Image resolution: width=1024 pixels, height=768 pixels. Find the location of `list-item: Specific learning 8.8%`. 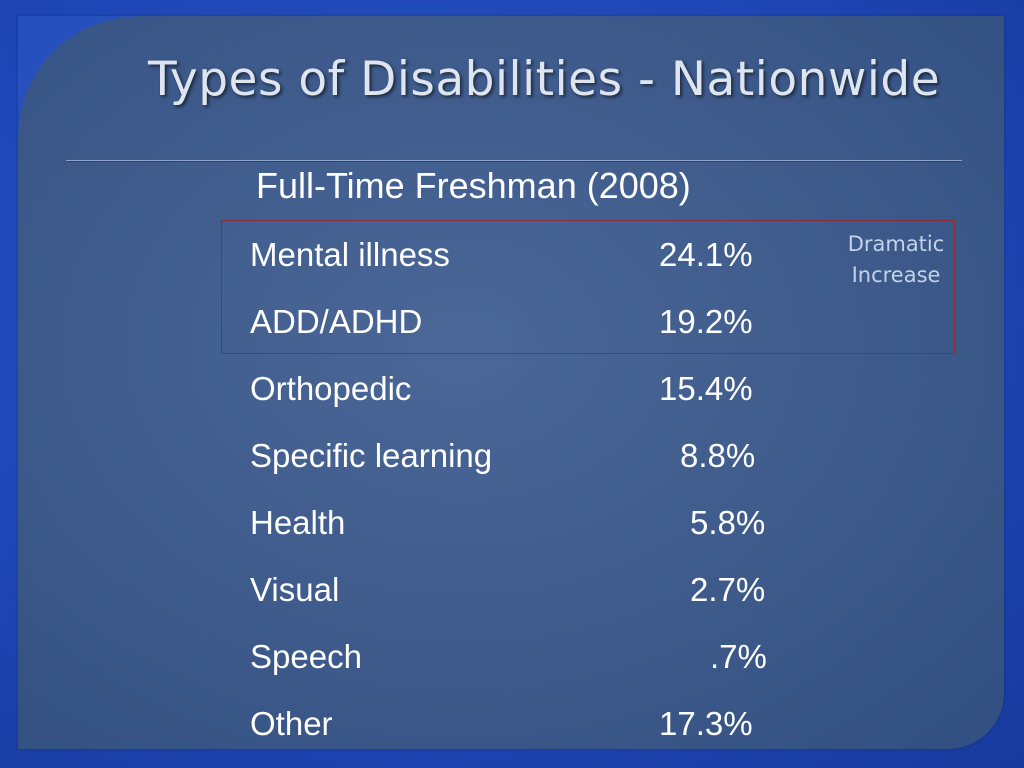

list-item: Specific learning 8.8% is located at coordinates (520, 466).